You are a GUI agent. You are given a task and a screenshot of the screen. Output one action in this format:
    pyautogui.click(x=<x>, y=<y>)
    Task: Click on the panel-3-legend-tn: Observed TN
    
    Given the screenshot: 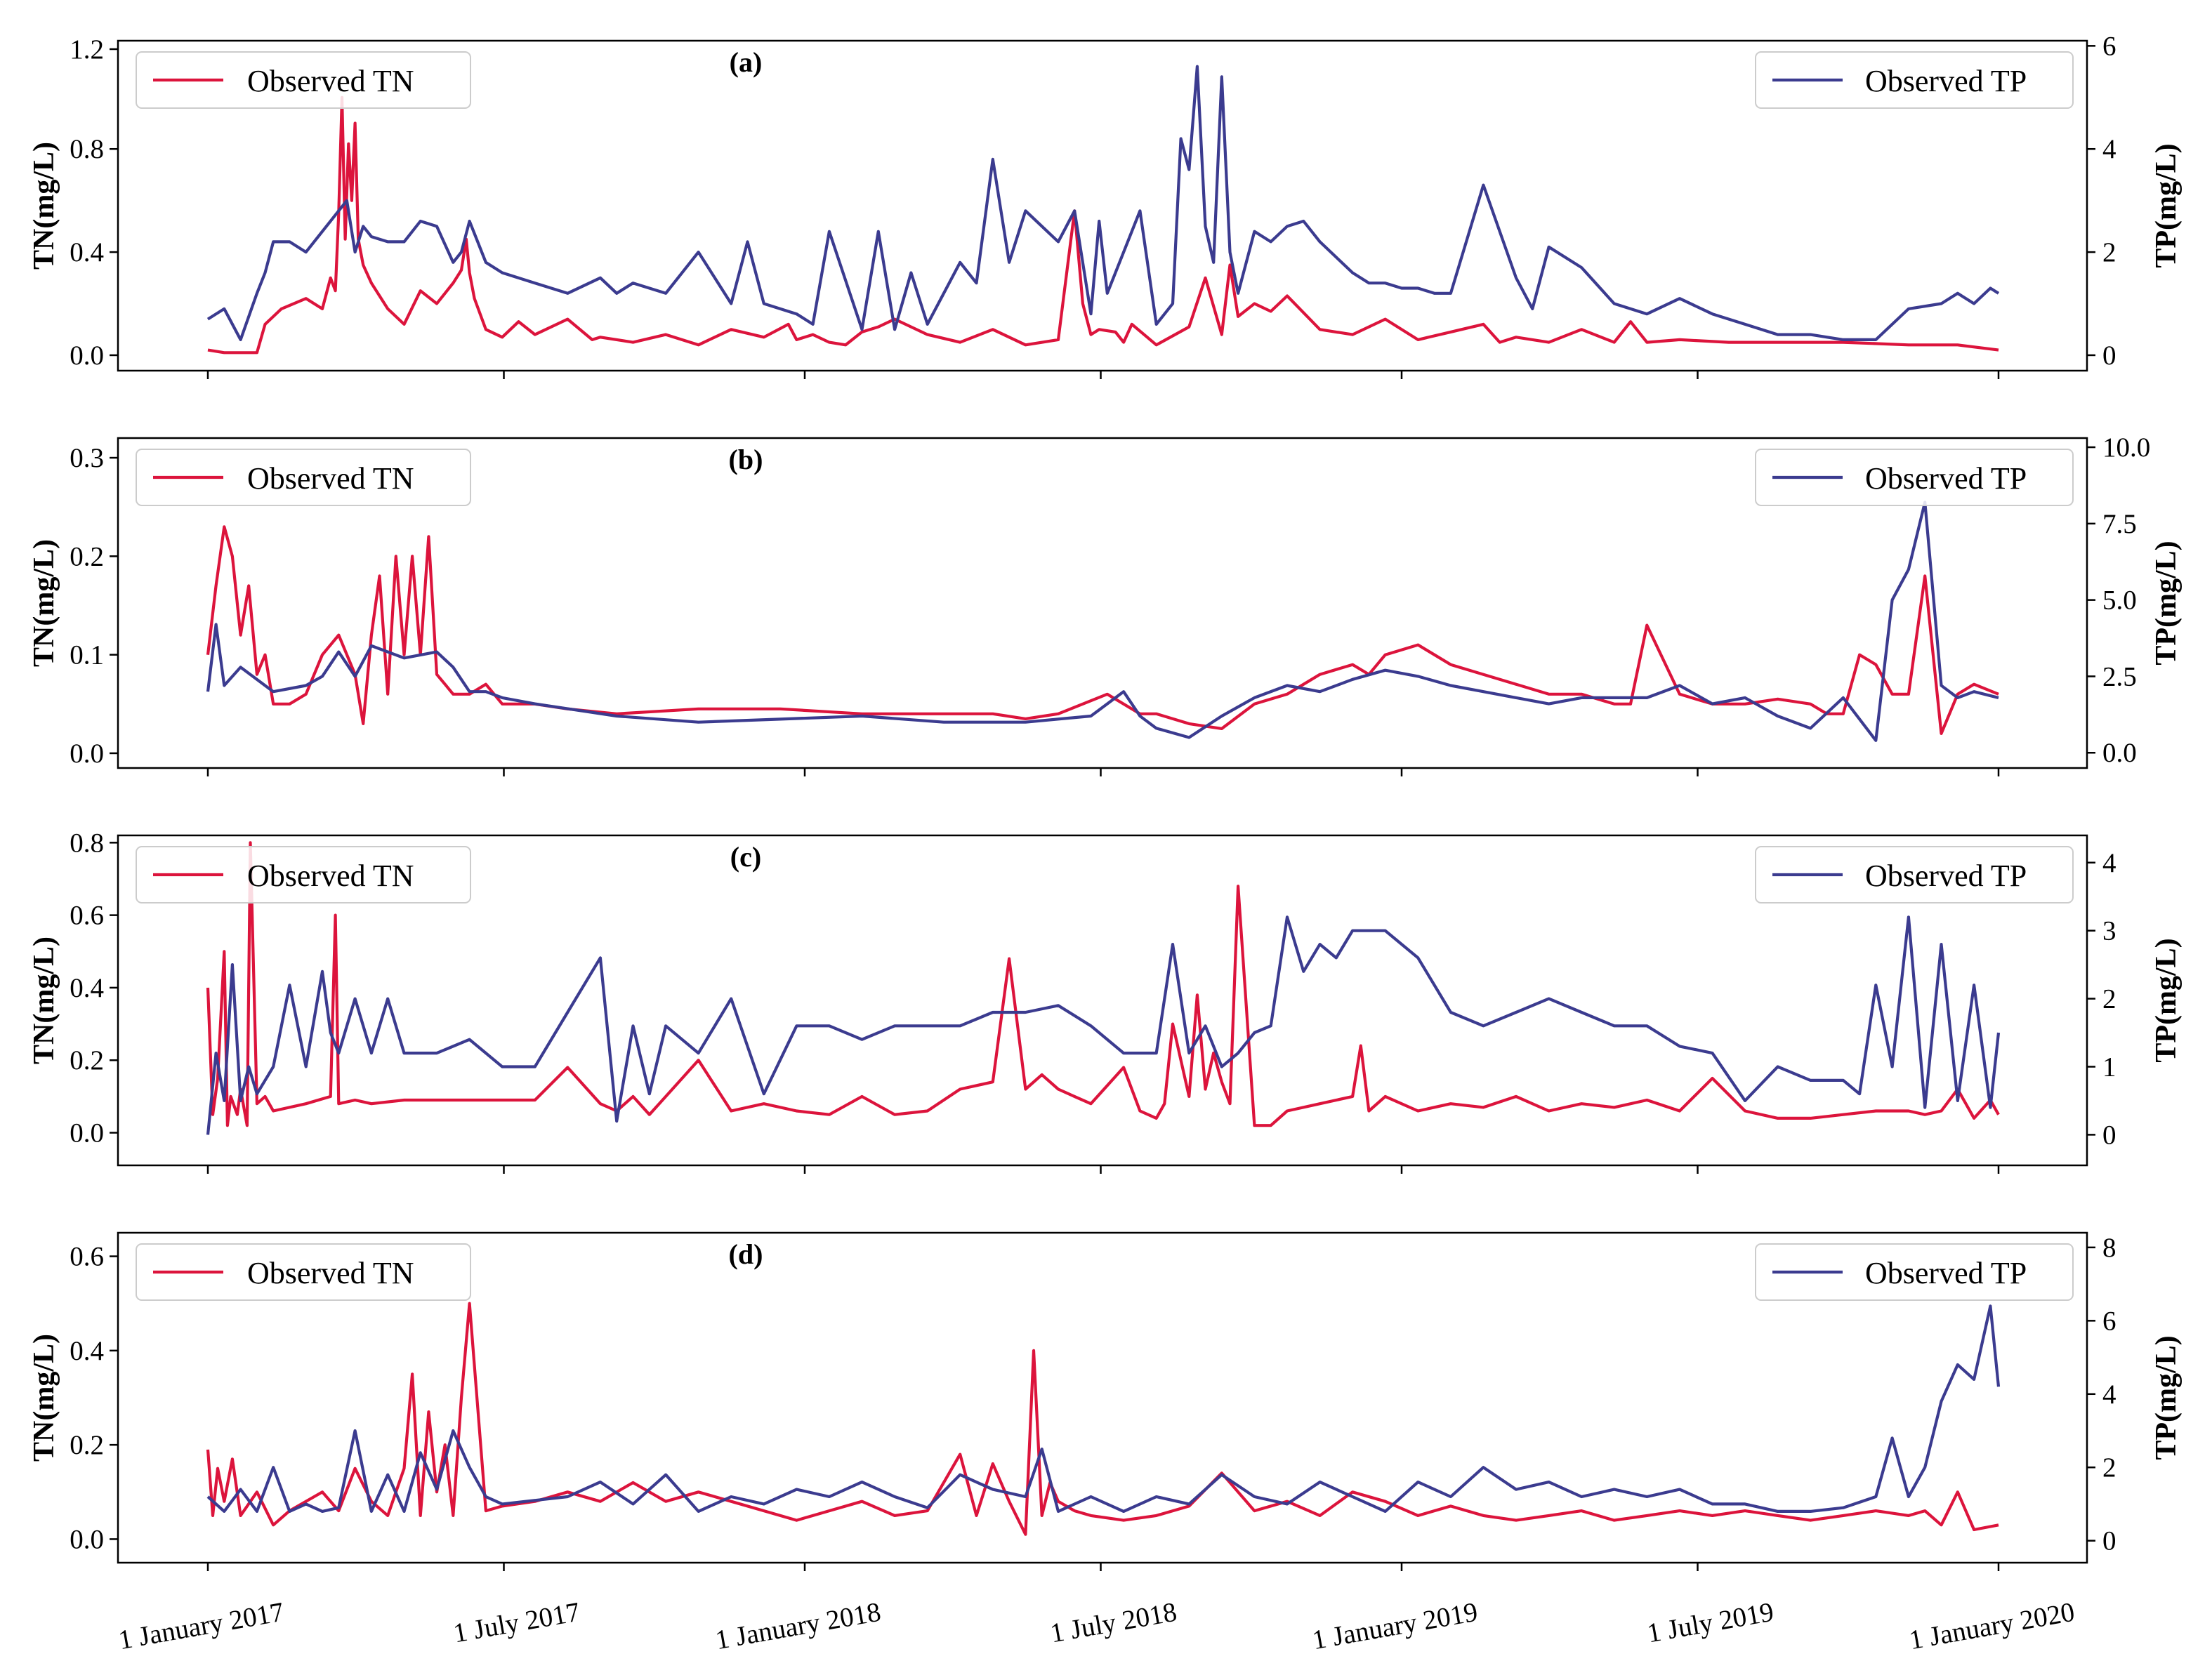 What is the action you would take?
    pyautogui.click(x=303, y=1272)
    